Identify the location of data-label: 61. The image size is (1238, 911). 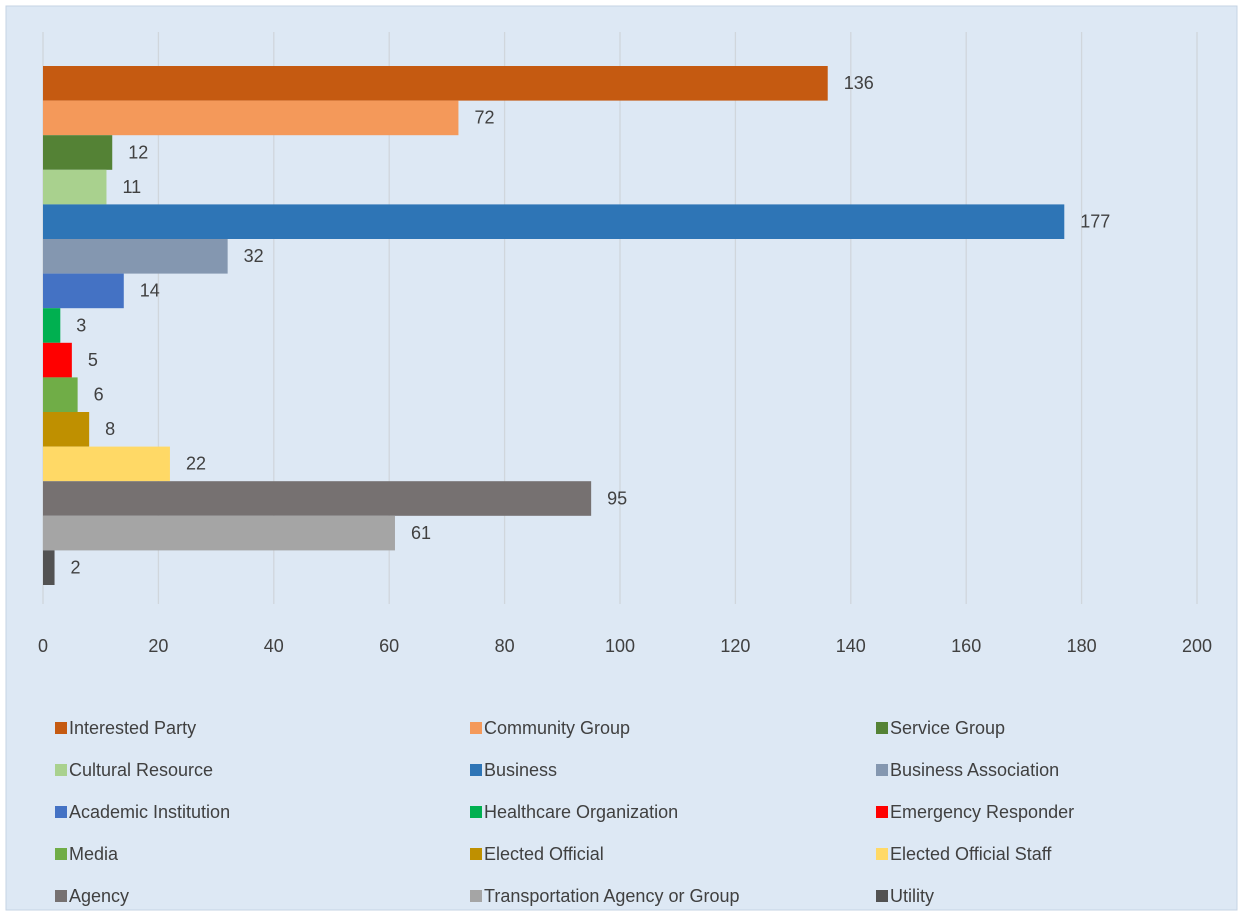
(421, 533).